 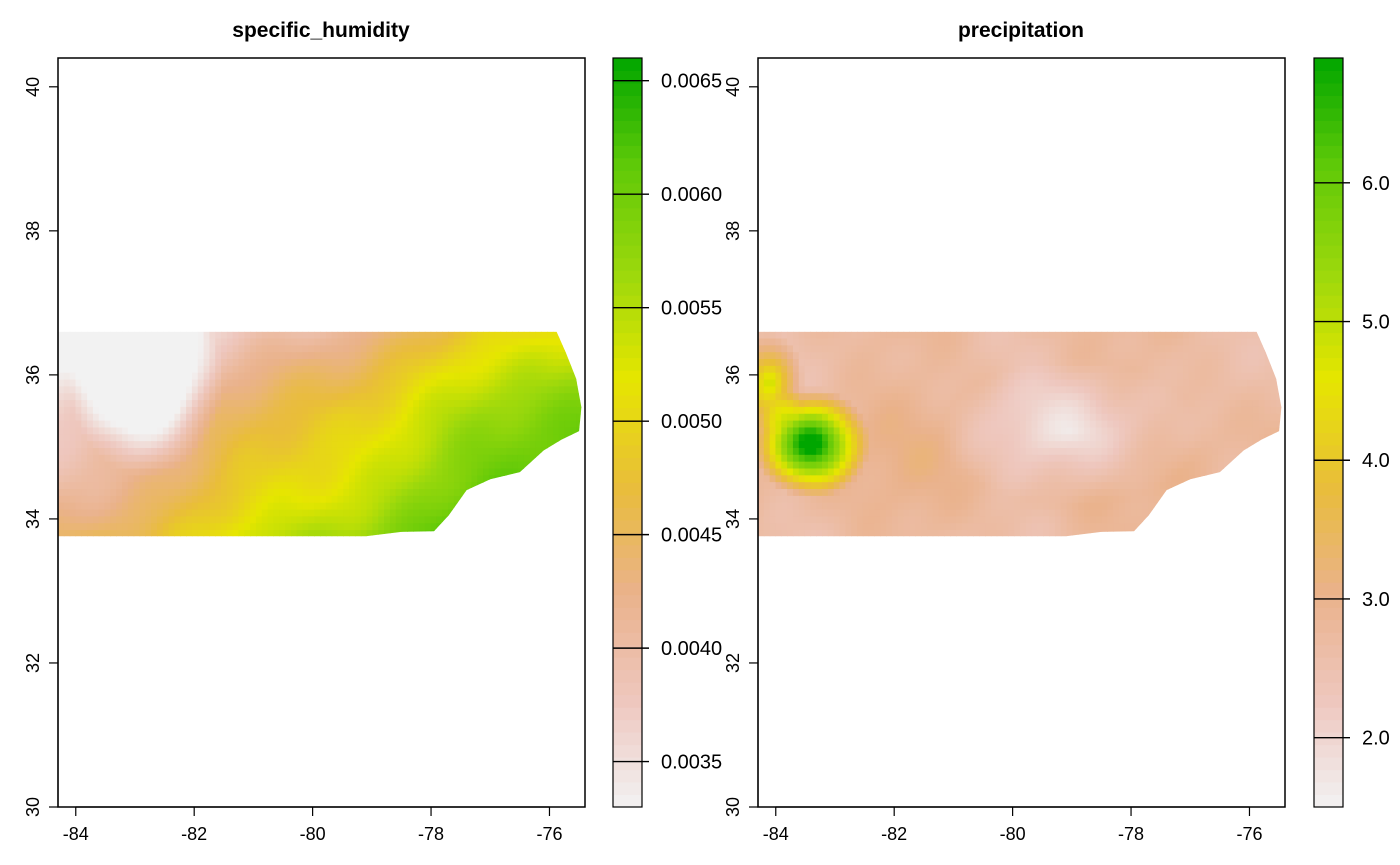 I want to click on legend-swatch, so click(x=627, y=464).